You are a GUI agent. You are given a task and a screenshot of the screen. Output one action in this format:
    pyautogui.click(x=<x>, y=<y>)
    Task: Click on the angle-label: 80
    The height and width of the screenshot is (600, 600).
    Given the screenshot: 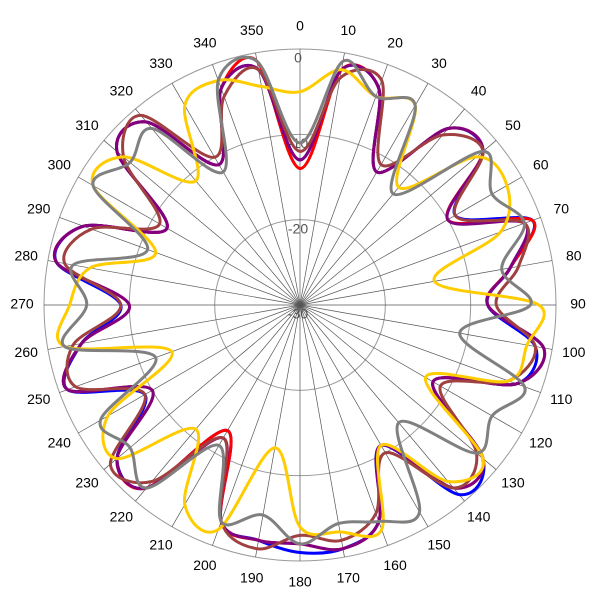 What is the action you would take?
    pyautogui.click(x=574, y=255)
    